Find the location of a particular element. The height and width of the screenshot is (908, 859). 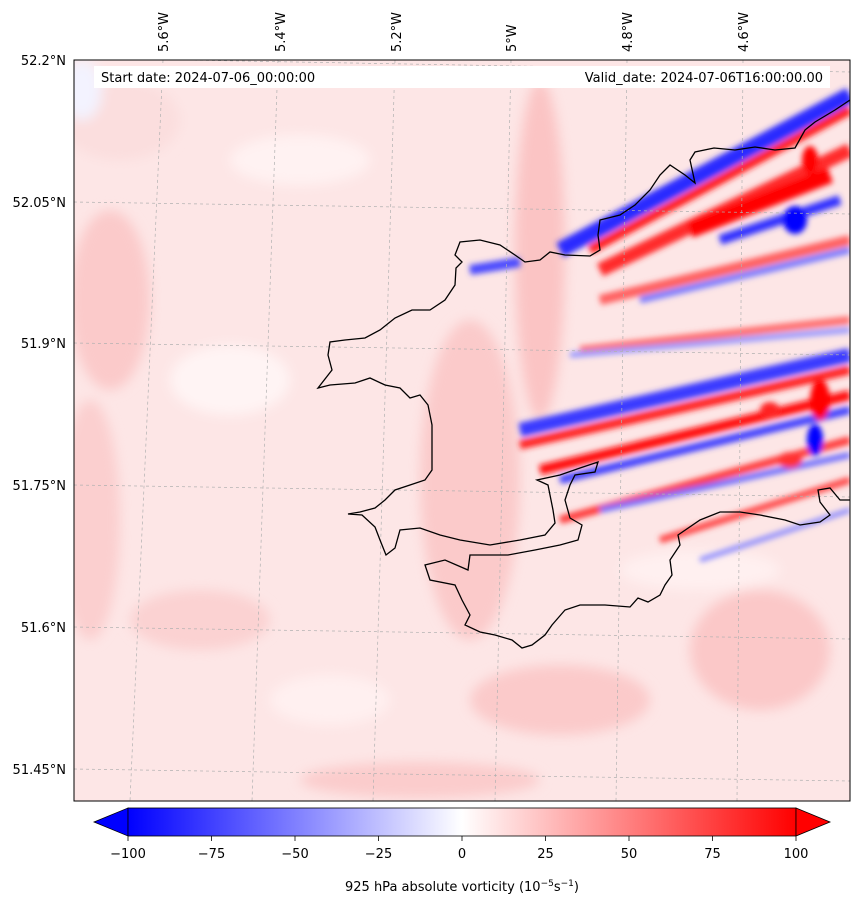

longitude-labels: 5.6°W 5.4°W 5.2°W 5°W 4.8°W 4.6°W is located at coordinates (454, 32).